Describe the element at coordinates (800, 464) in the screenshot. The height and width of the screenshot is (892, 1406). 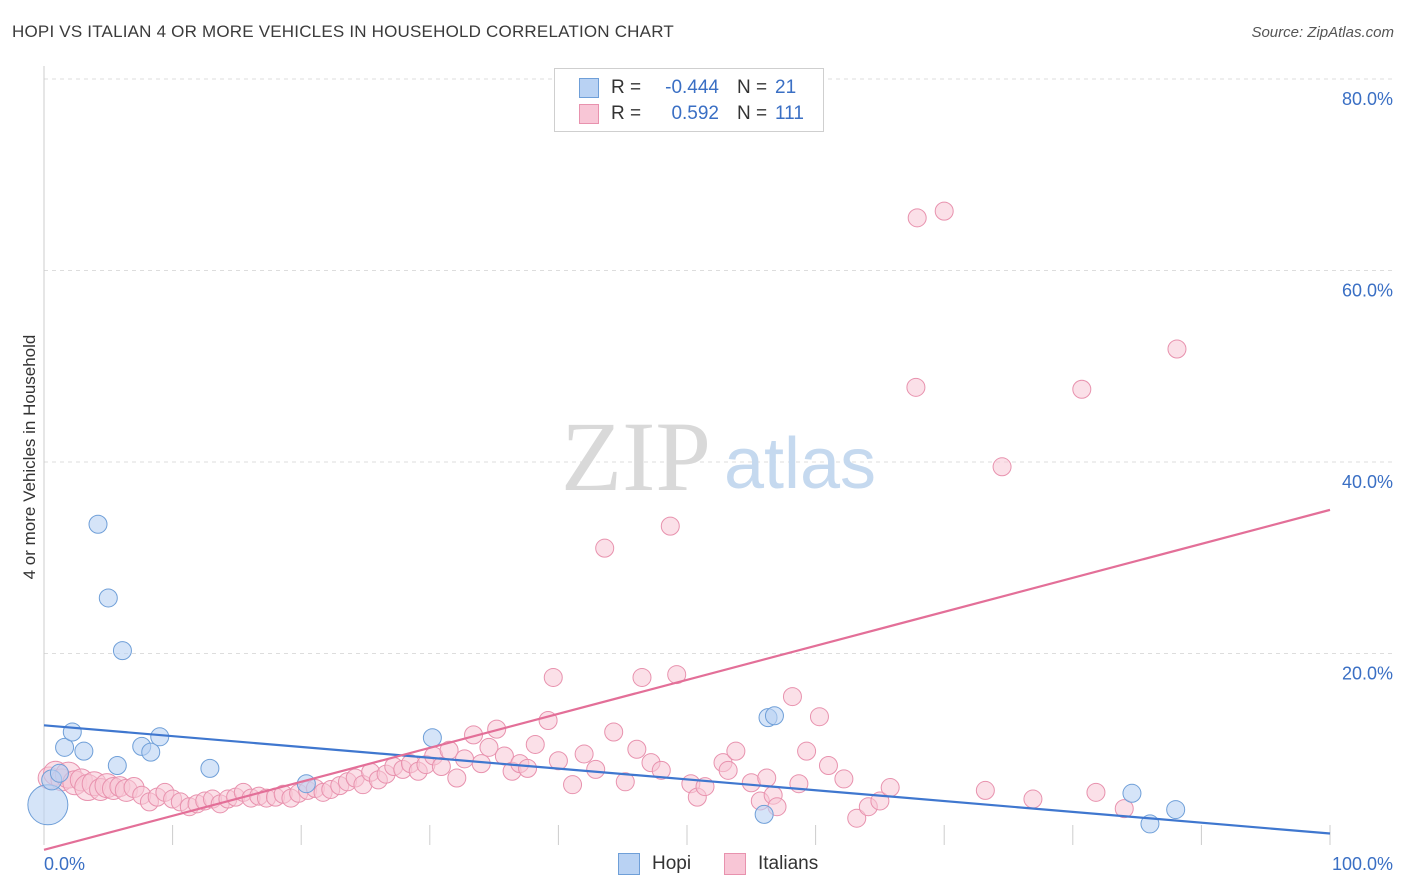
I see `watermark-atlas: atlas` at that location.